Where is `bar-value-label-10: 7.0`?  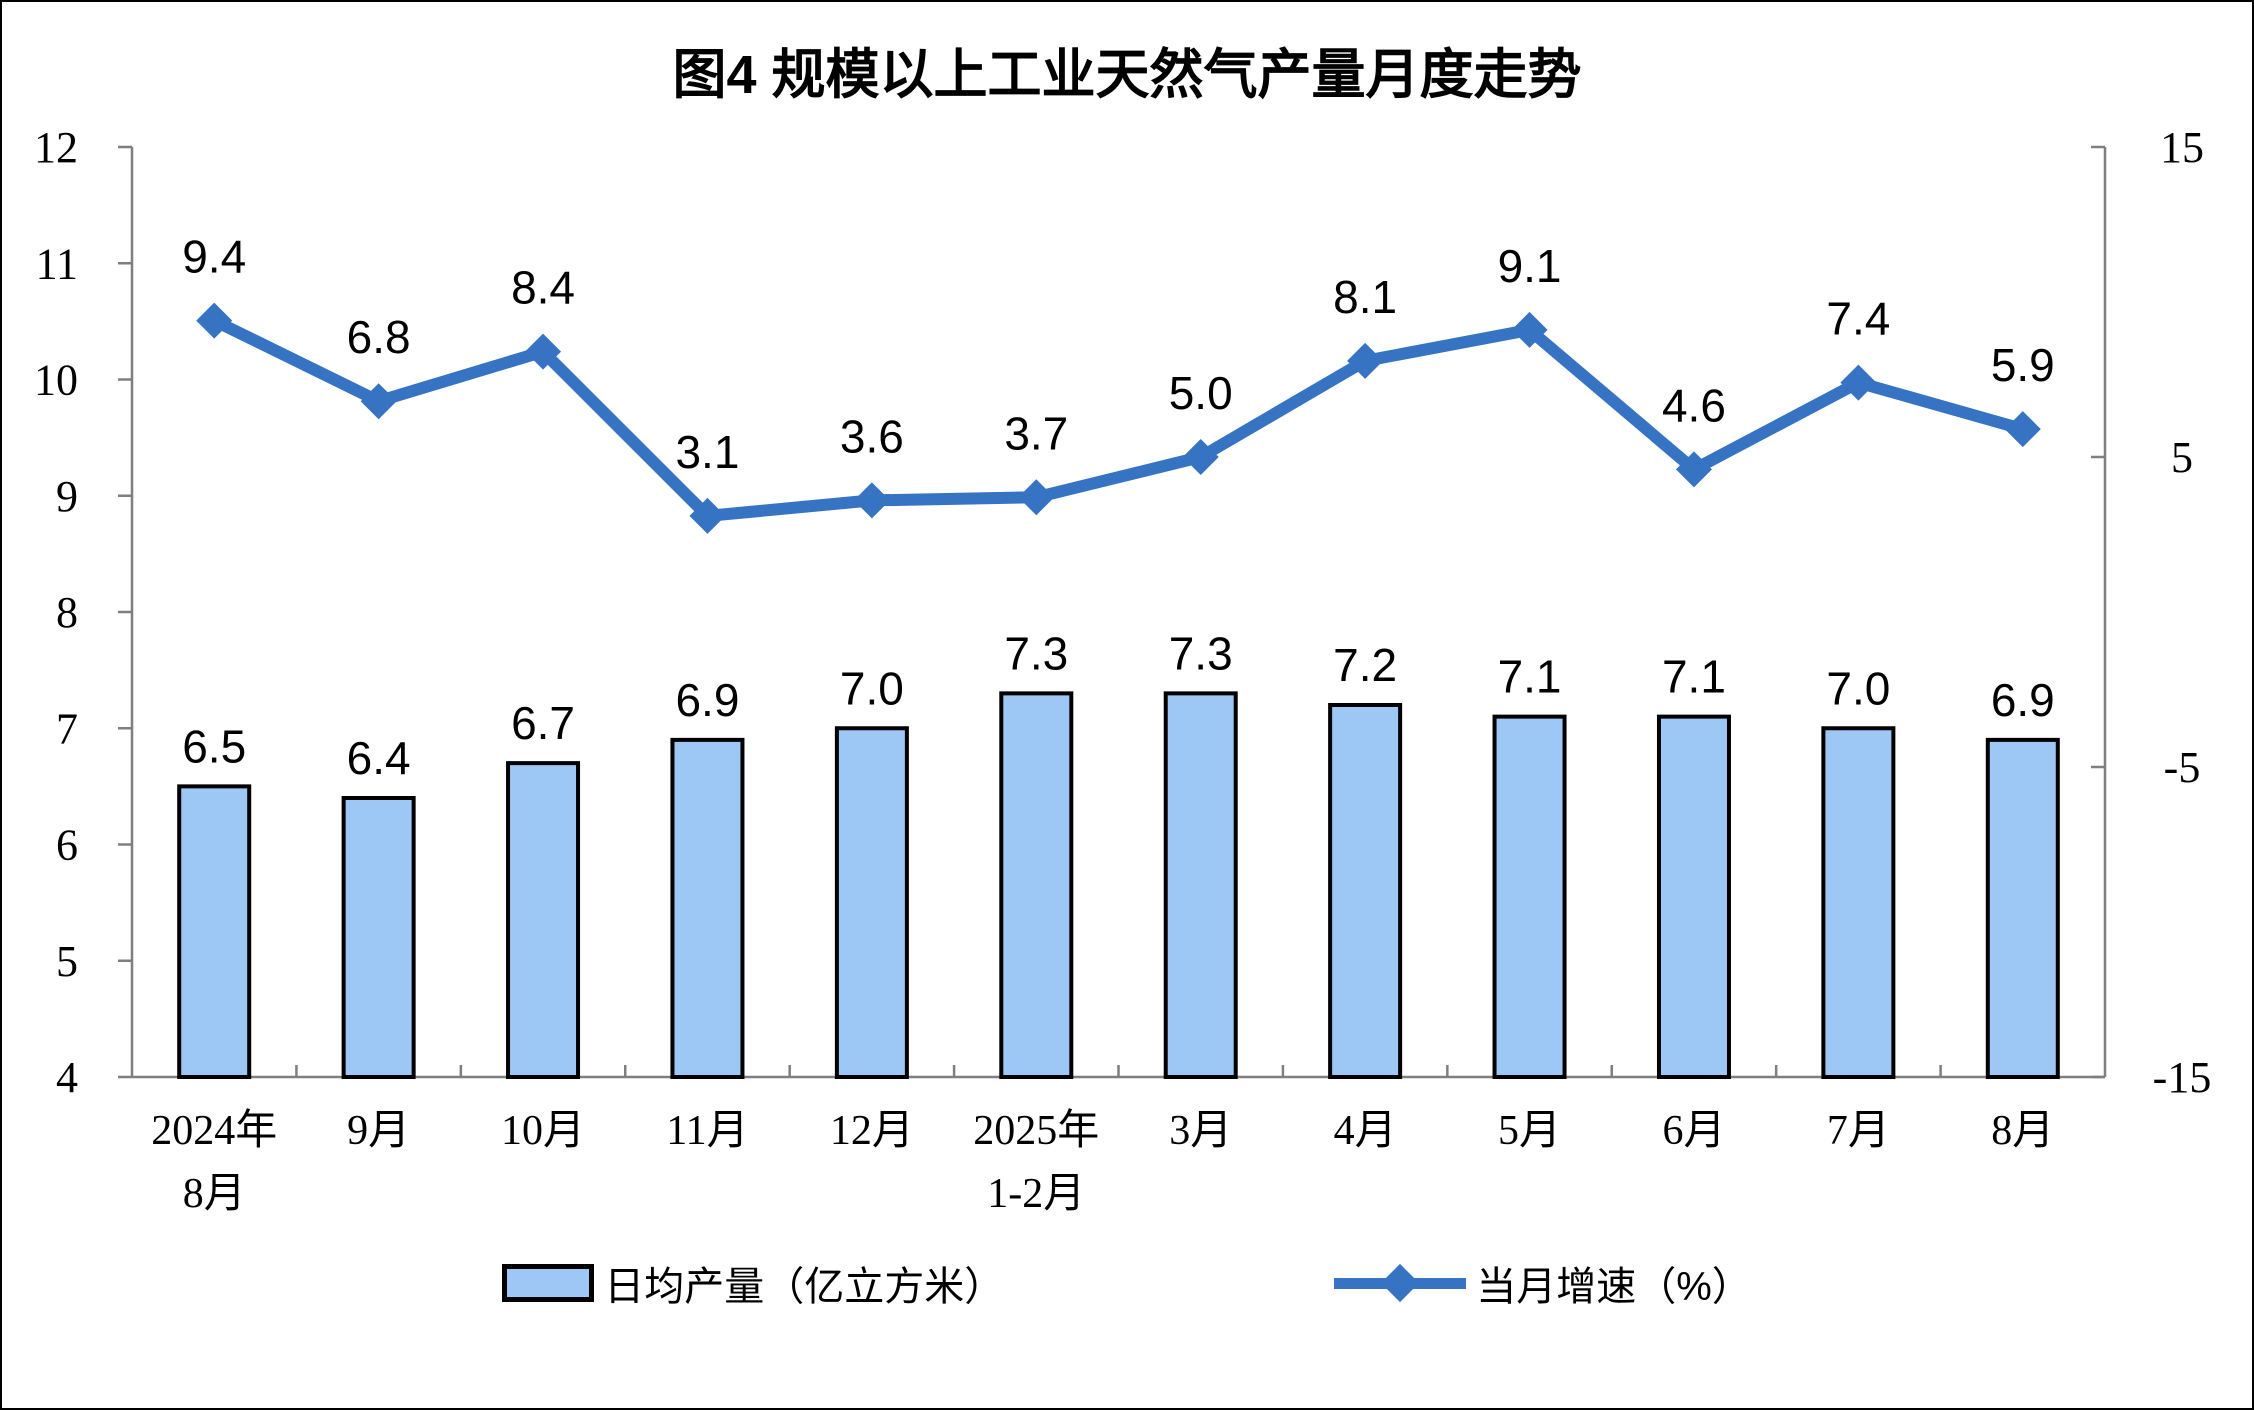
bar-value-label-10: 7.0 is located at coordinates (1858, 688).